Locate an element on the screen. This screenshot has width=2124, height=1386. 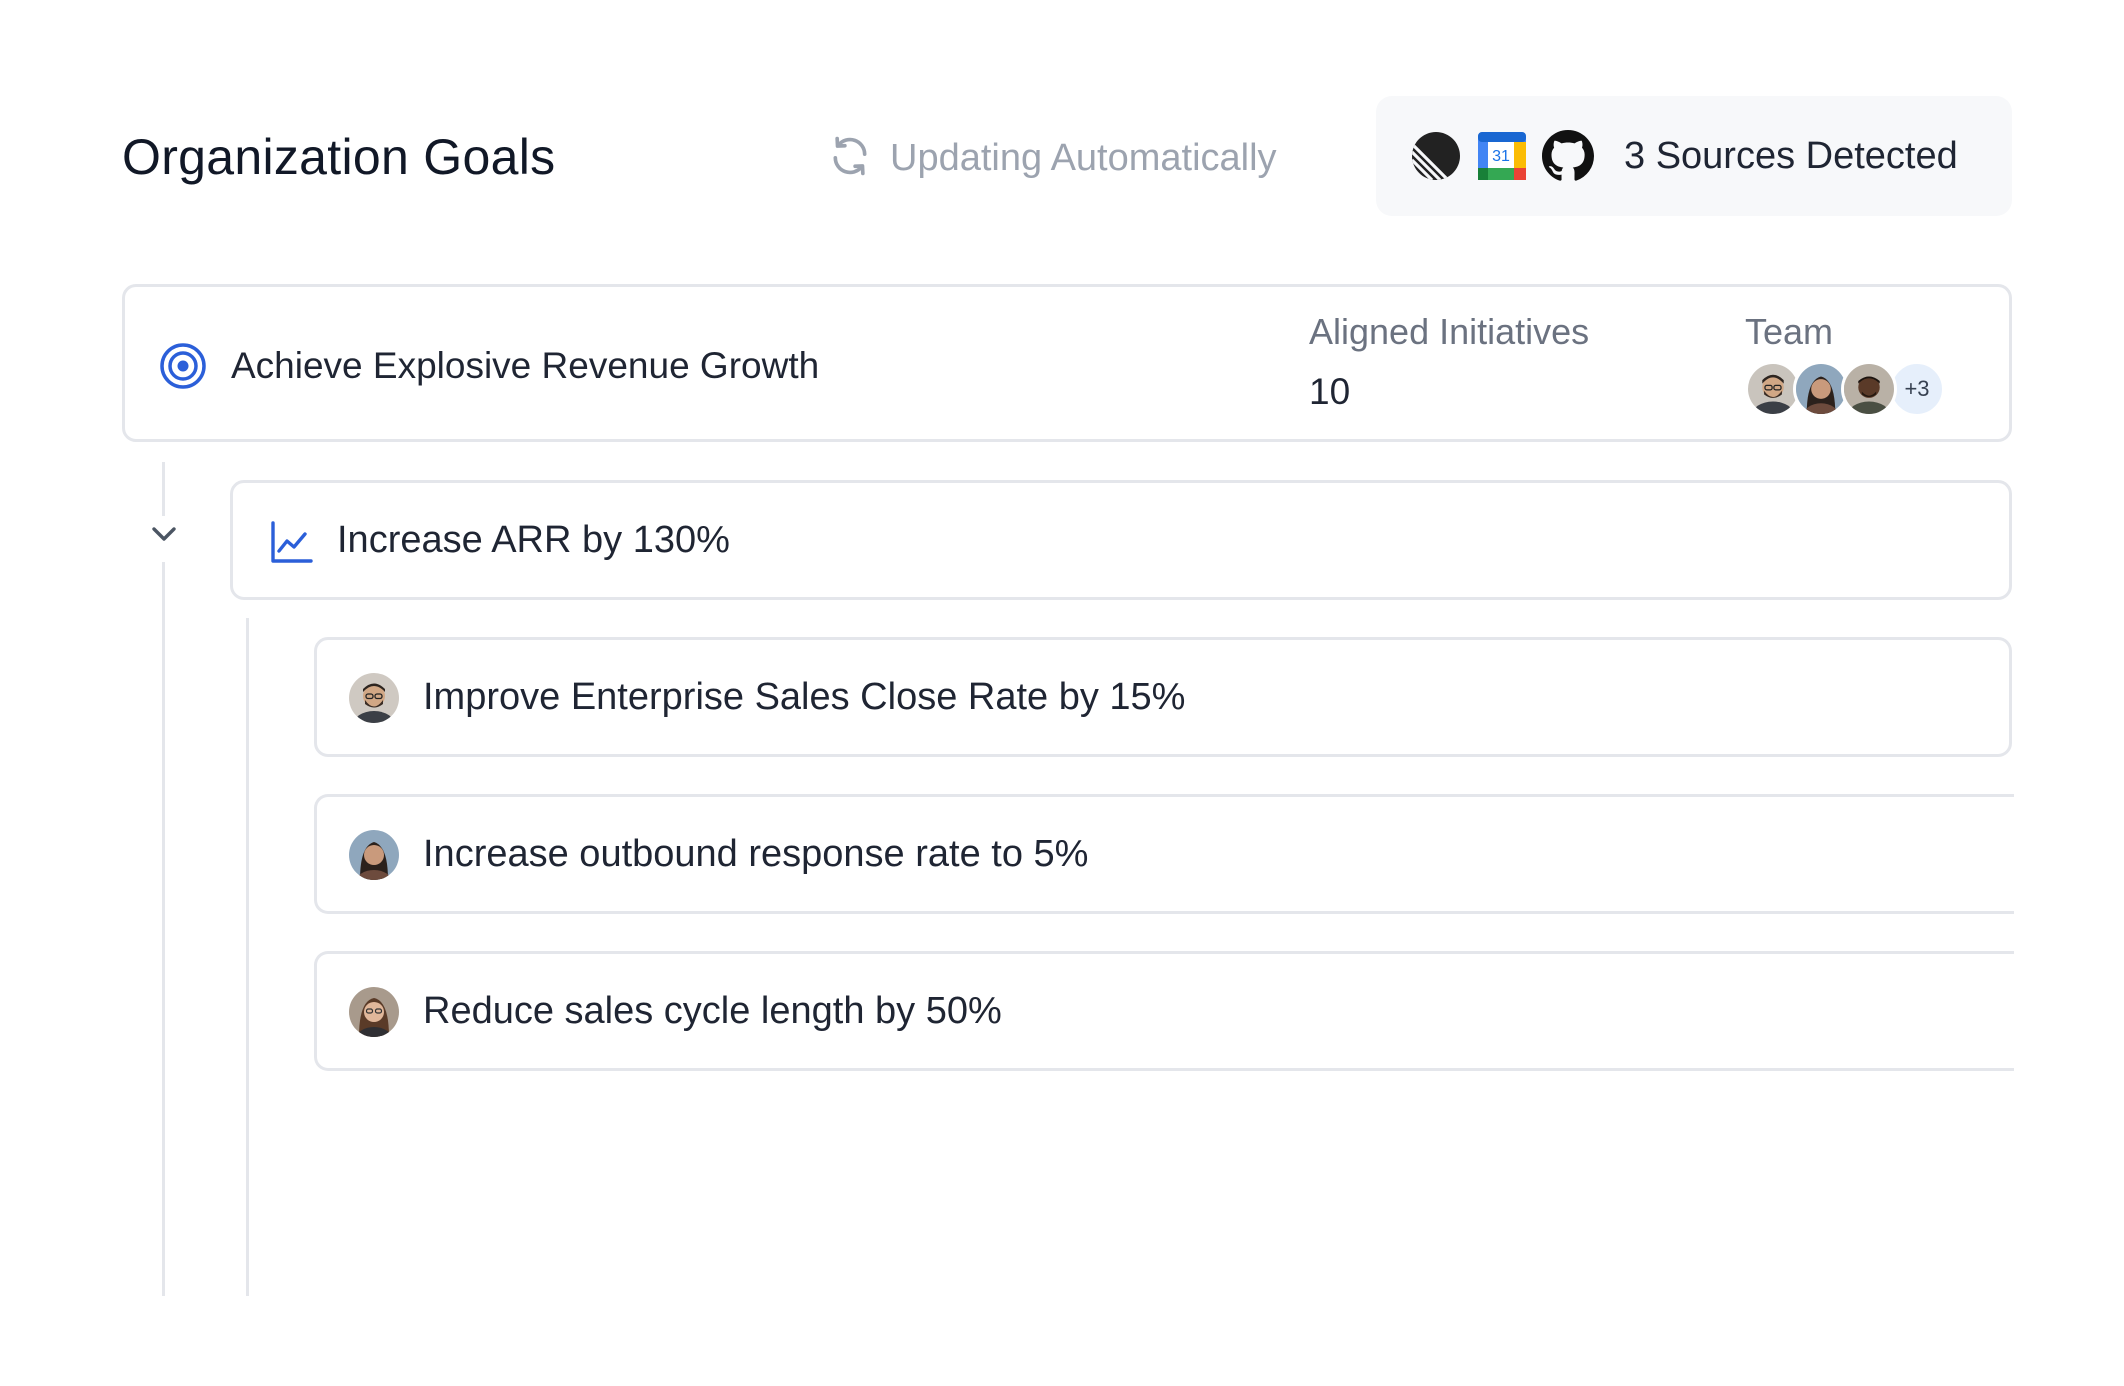
team-avatars: +3 is located at coordinates (1845, 389).